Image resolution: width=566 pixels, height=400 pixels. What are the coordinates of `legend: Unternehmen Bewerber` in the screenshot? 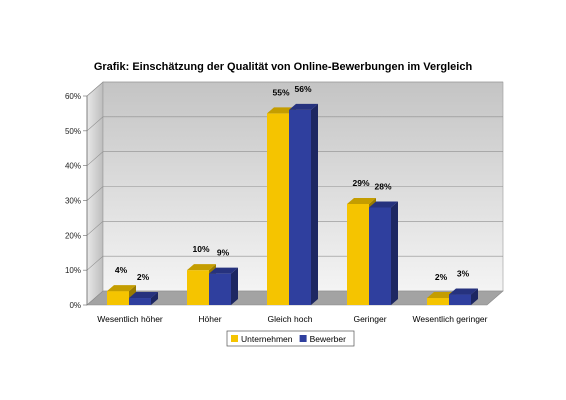 It's located at (290, 338).